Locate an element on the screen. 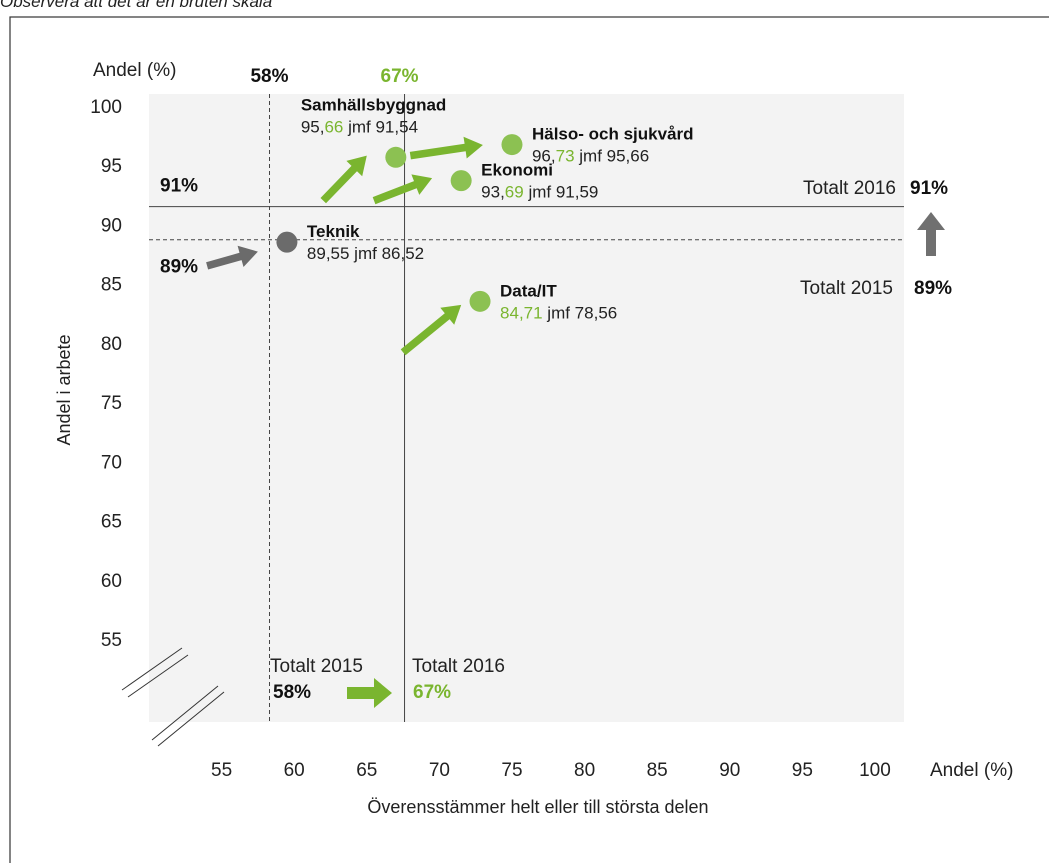  y-tick-labels: 55 60 65 70 75 80 85 90 95 100 is located at coordinates (106, 374).